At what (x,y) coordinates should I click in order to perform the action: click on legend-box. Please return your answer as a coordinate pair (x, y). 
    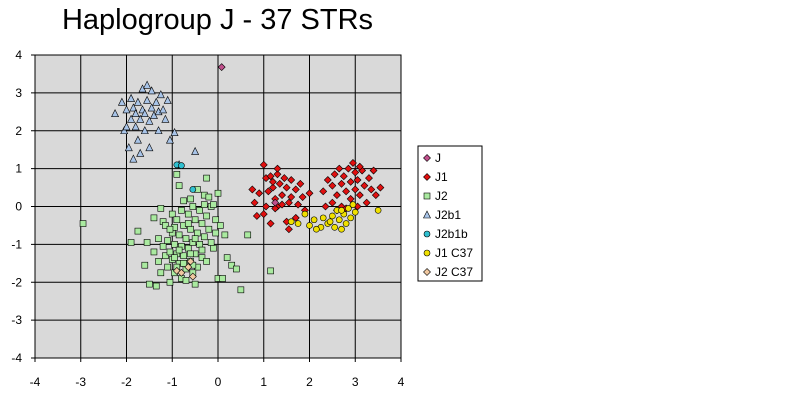
    Looking at the image, I should click on (450, 213).